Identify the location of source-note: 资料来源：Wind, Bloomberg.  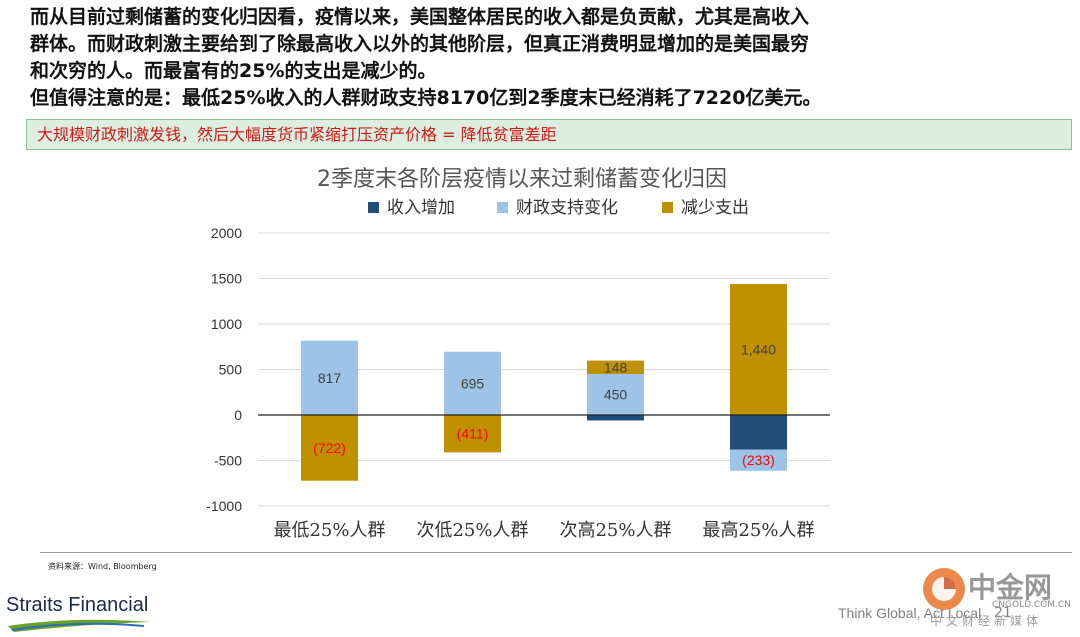
(102, 566).